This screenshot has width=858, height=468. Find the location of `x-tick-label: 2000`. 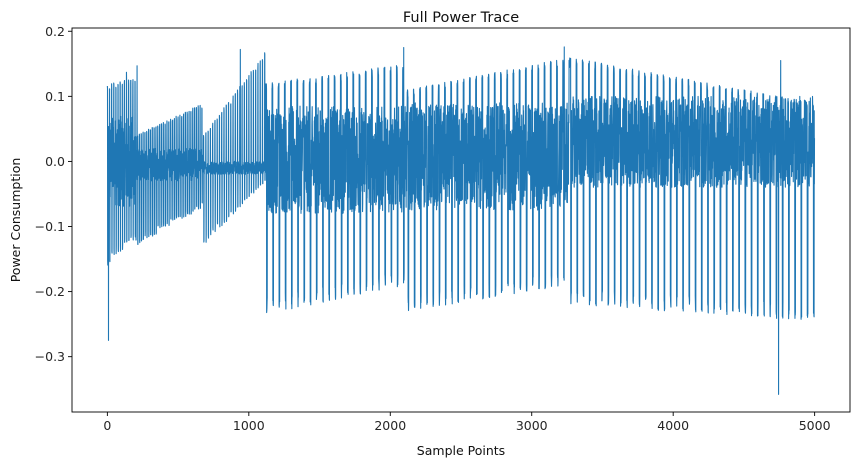

x-tick-label: 2000 is located at coordinates (390, 425).